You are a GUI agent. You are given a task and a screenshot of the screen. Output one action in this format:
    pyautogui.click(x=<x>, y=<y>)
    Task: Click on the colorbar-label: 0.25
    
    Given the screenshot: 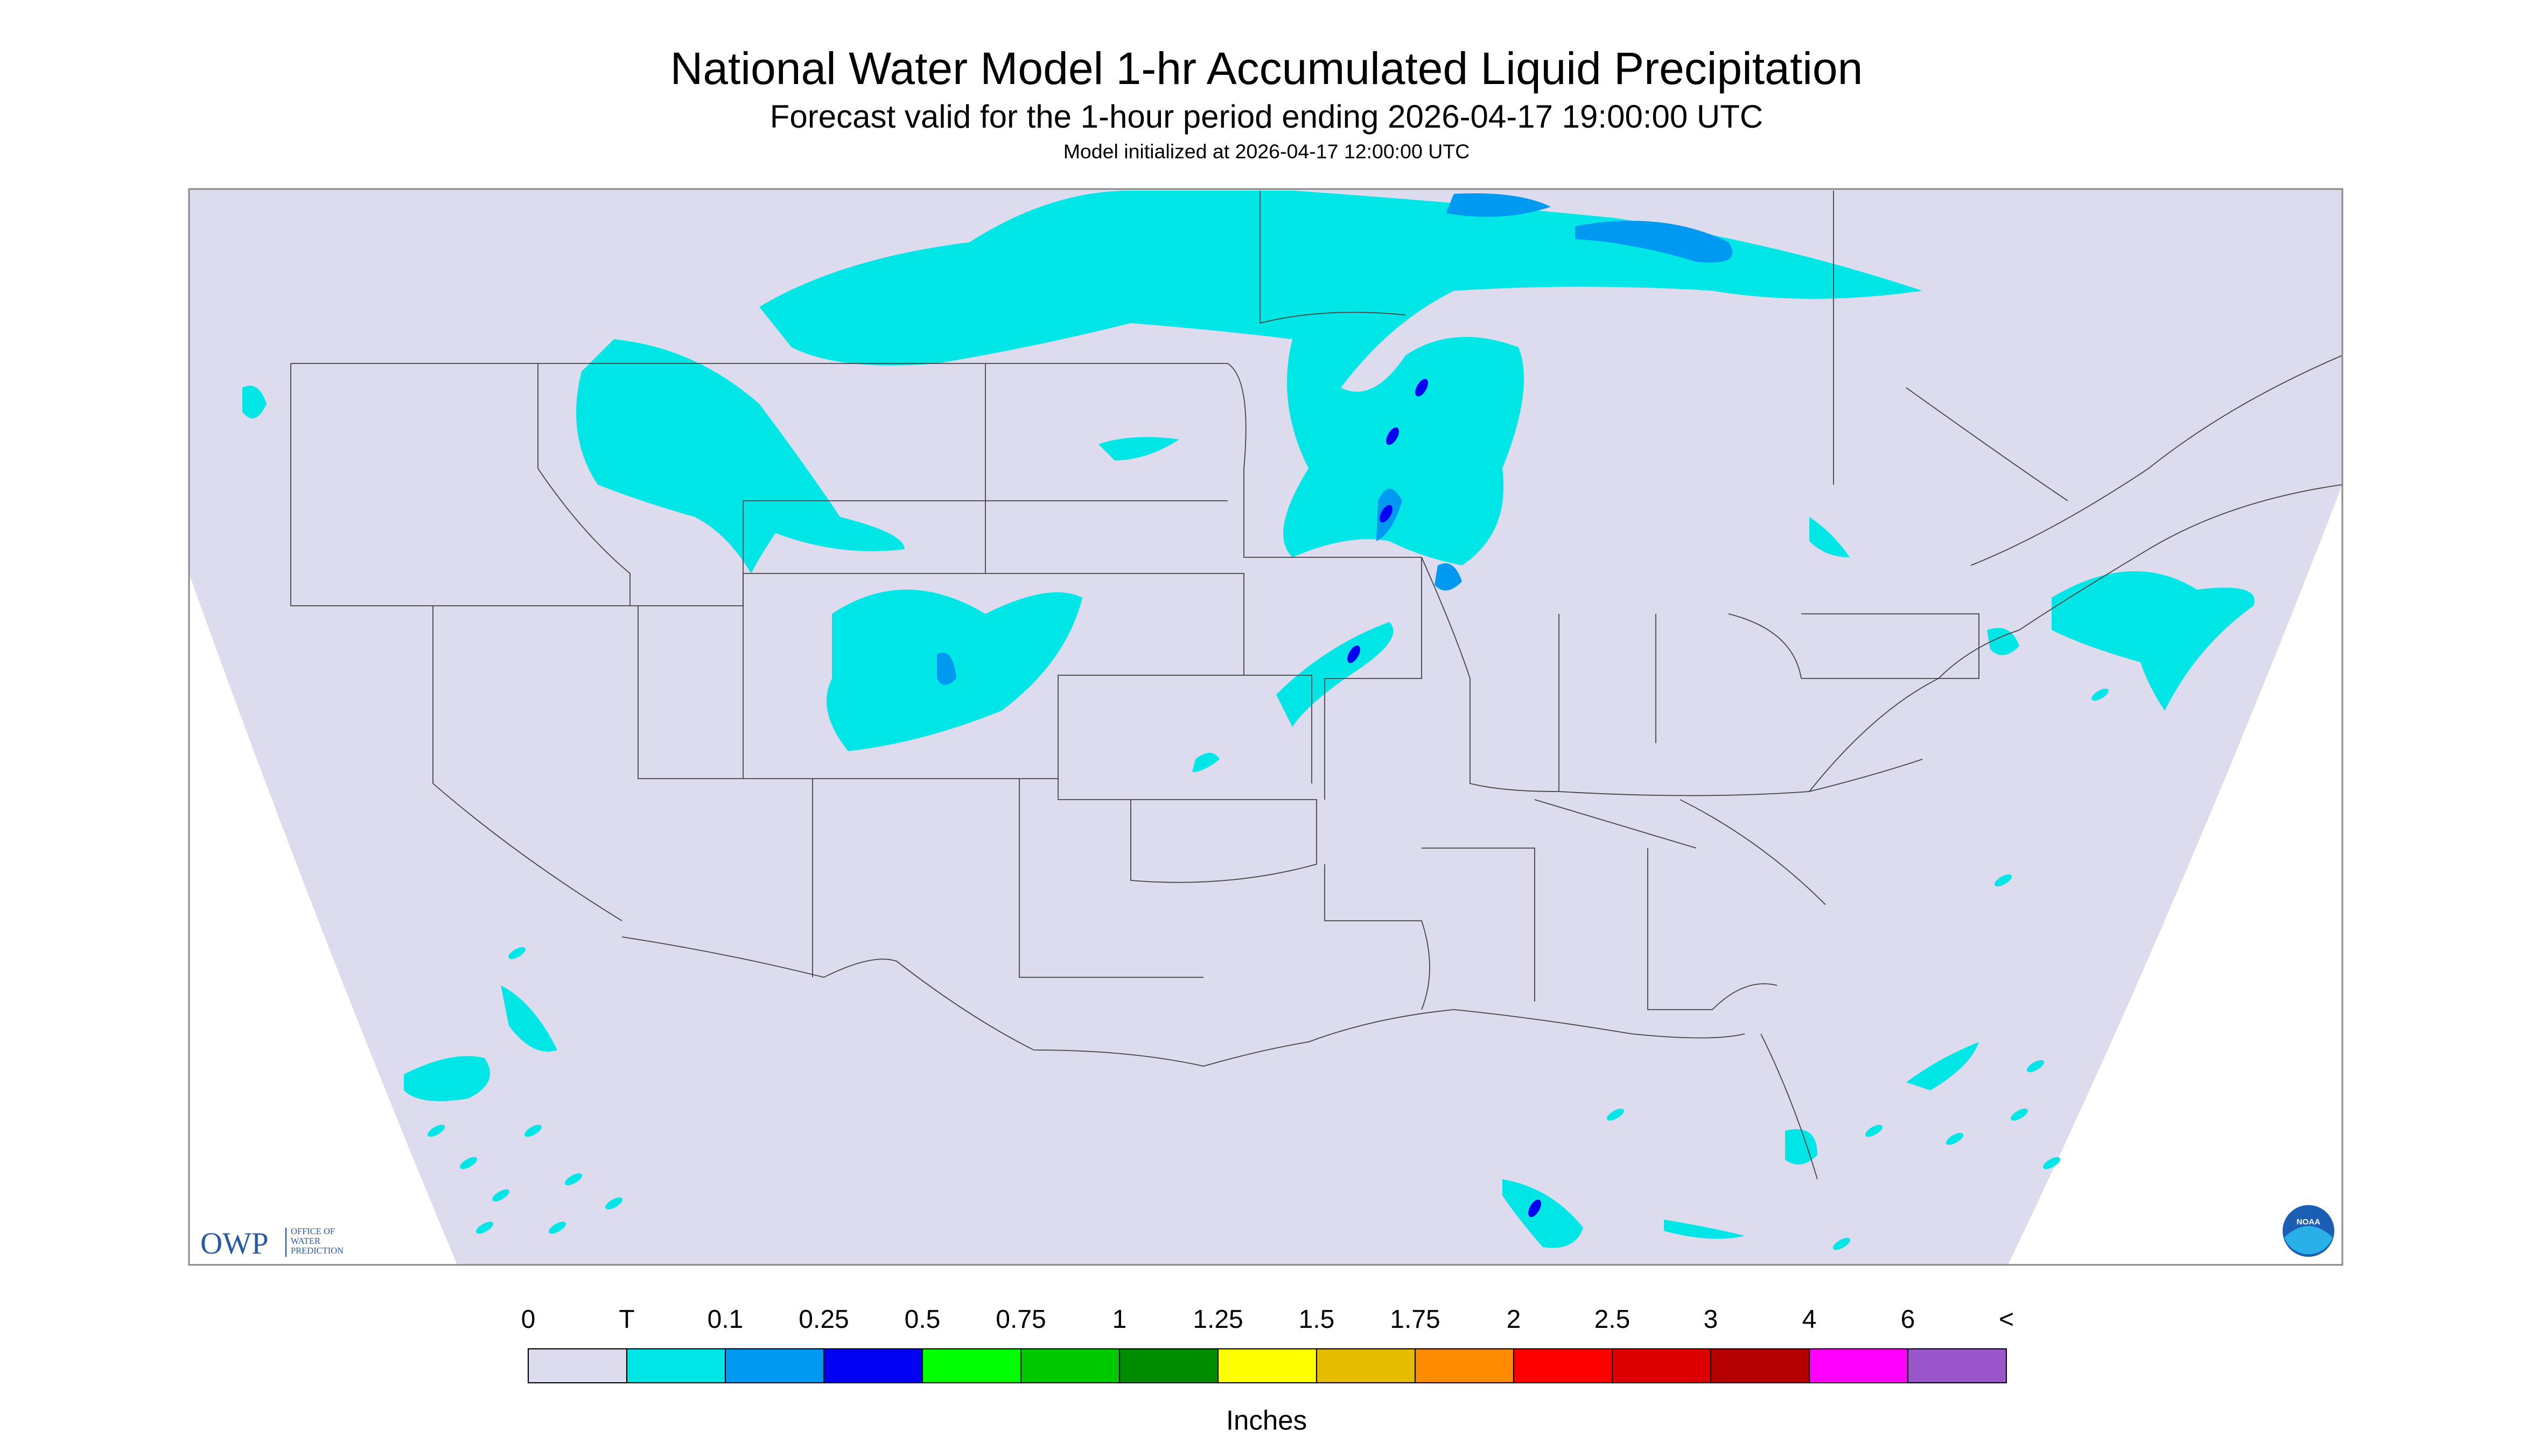 What is the action you would take?
    pyautogui.click(x=824, y=1319)
    